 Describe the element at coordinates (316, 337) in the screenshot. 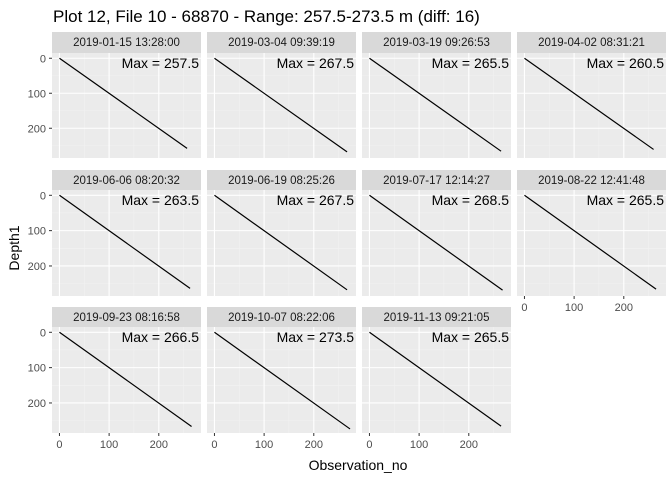

I see `max-annotation: Max = 273.5` at that location.